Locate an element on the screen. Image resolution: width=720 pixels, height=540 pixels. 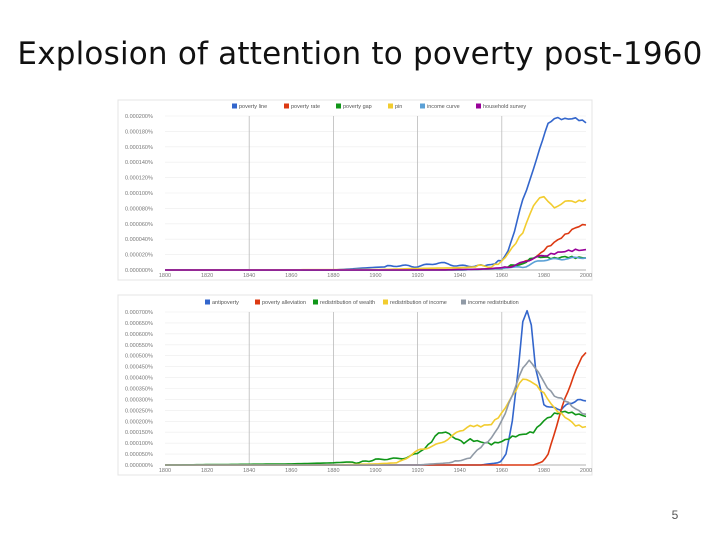
y-tick-label: 0.000650% is located at coordinates (139, 324).